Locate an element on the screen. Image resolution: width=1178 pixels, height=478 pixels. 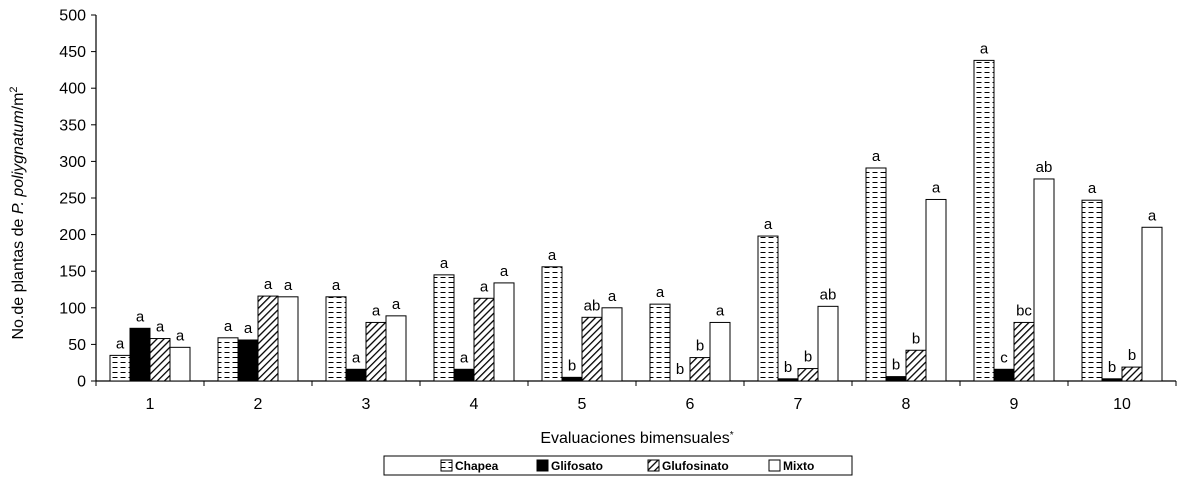
significance-label: c is located at coordinates (1004, 357).